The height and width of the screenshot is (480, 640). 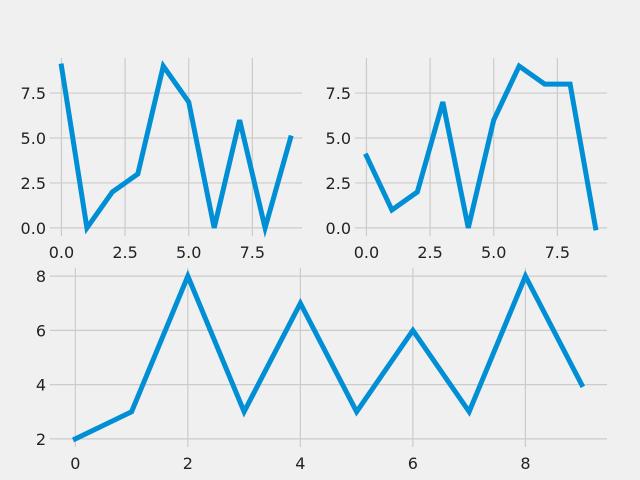 What do you see at coordinates (41, 439) in the screenshot?
I see `y-tick-label: 2` at bounding box center [41, 439].